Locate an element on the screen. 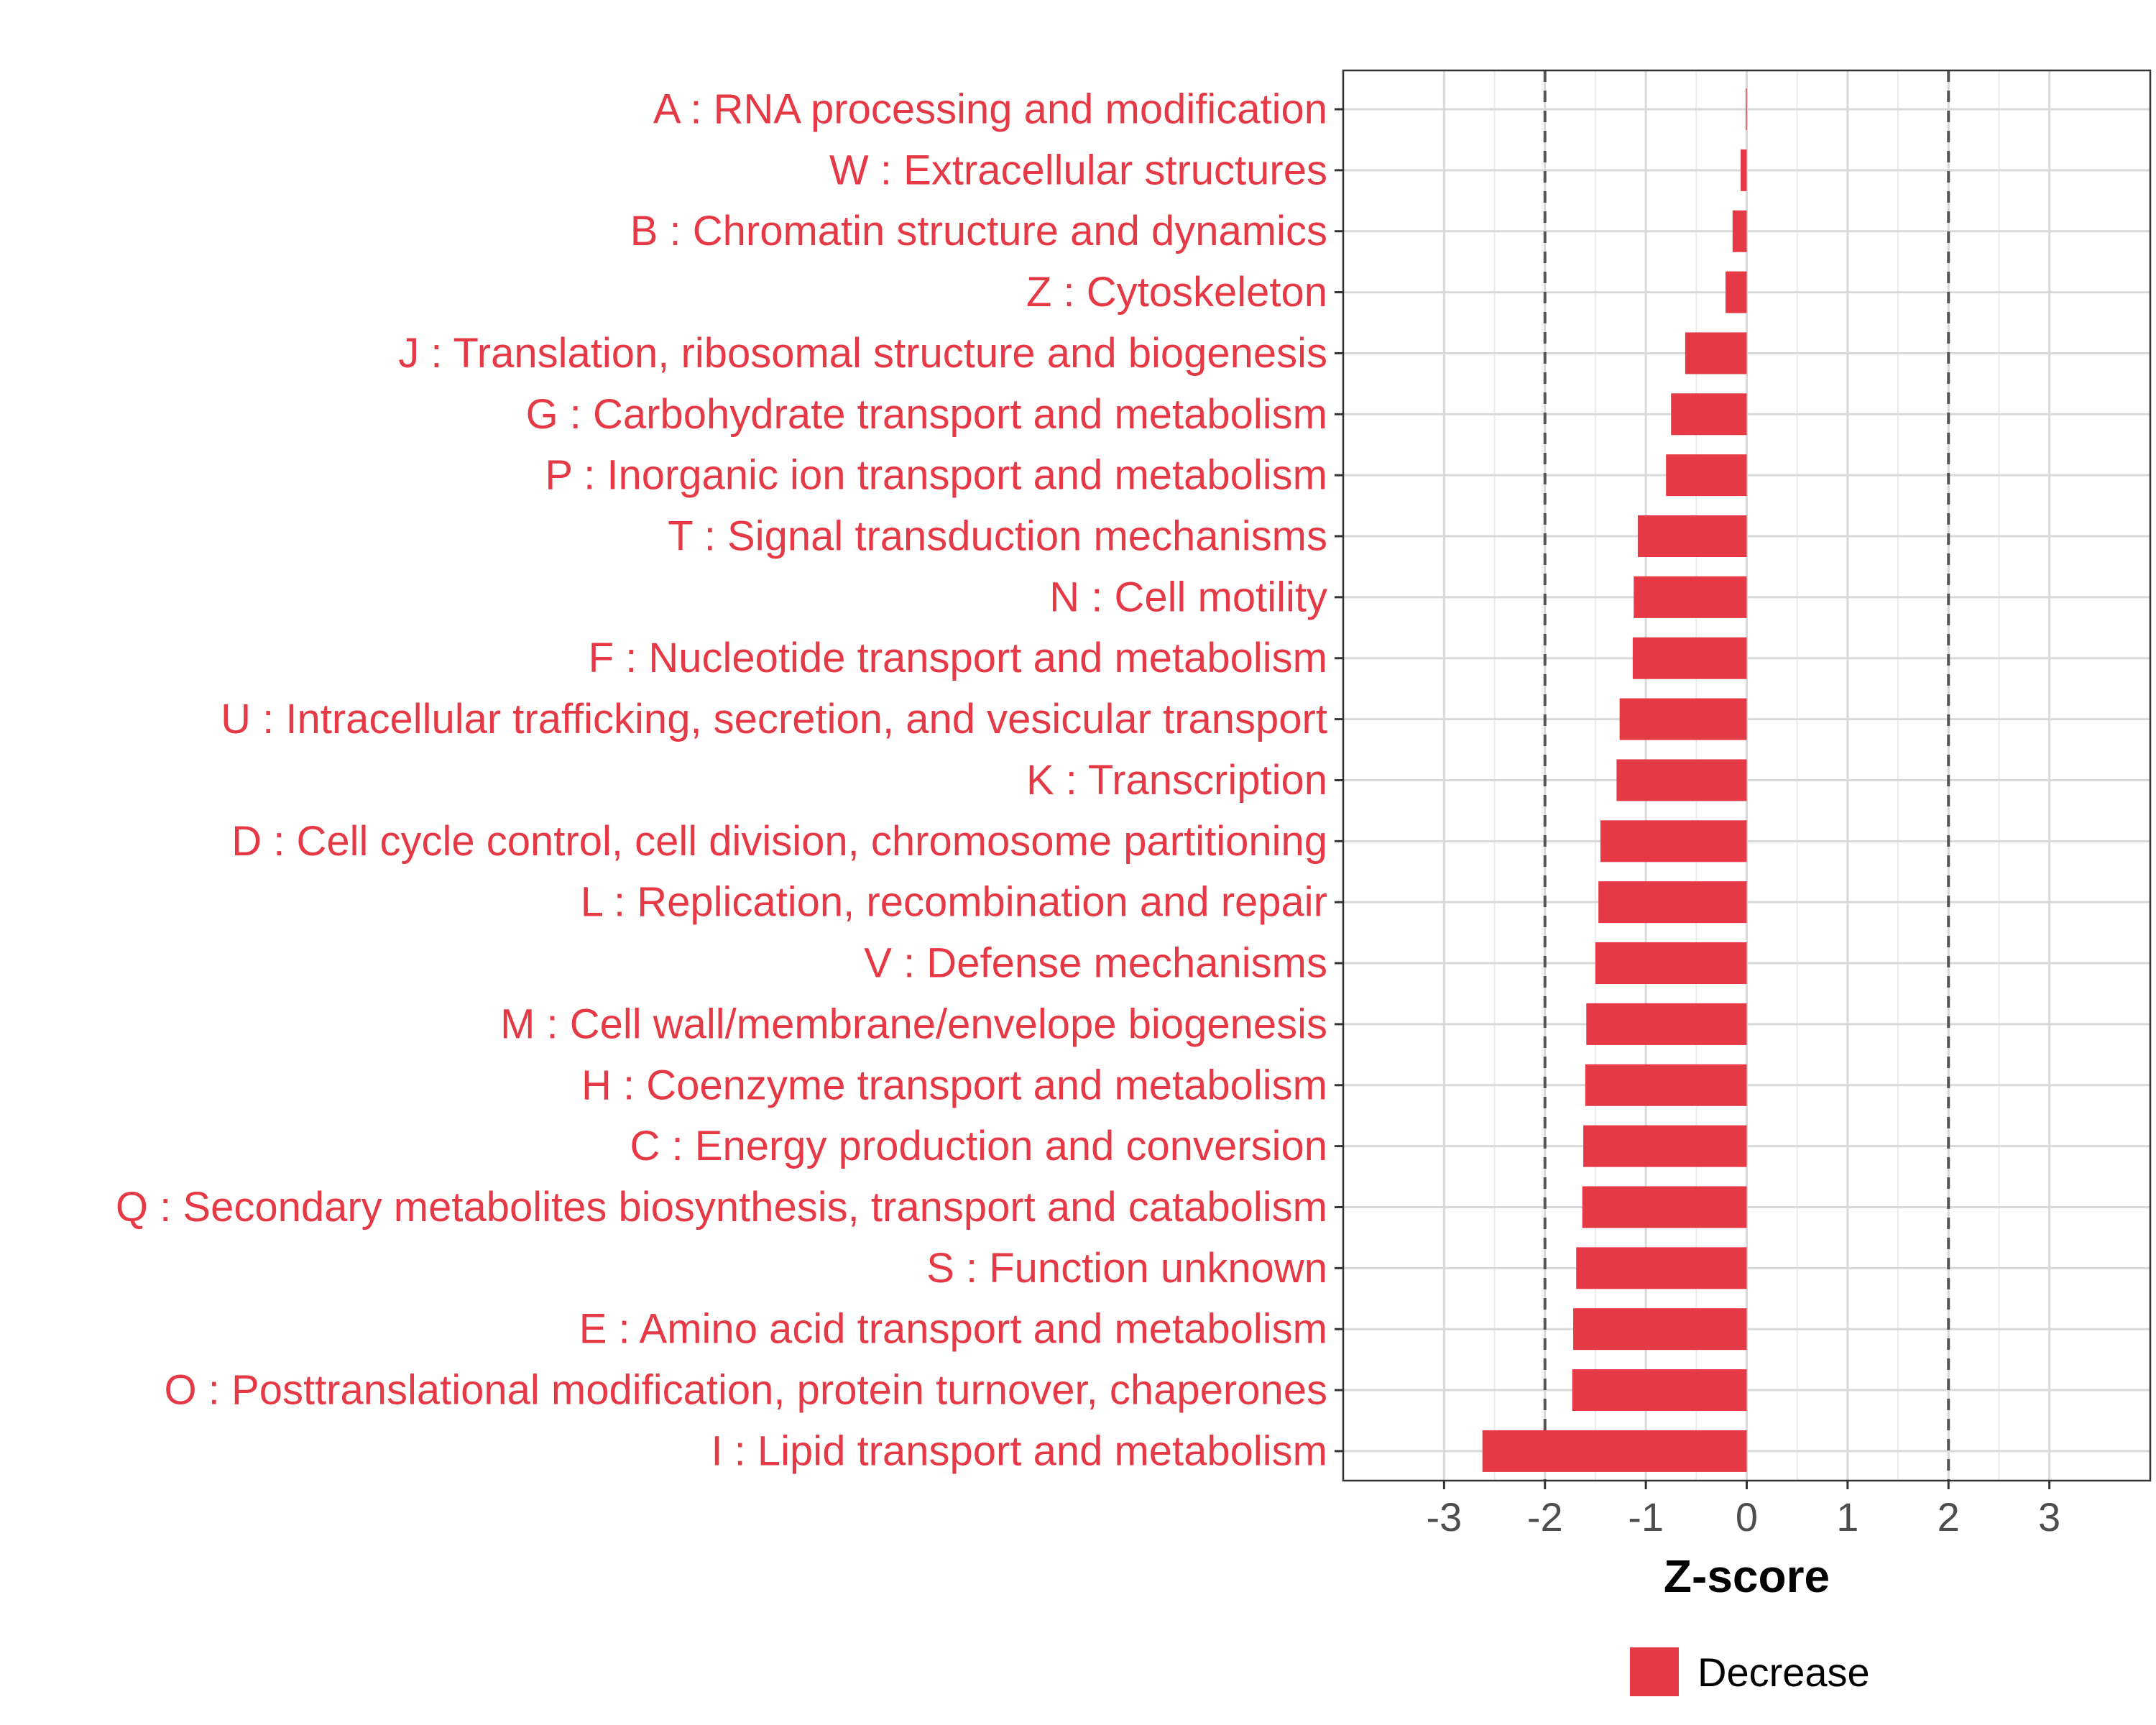 Image resolution: width=2156 pixels, height=1725 pixels. x-tick-label: -1 is located at coordinates (1646, 1517).